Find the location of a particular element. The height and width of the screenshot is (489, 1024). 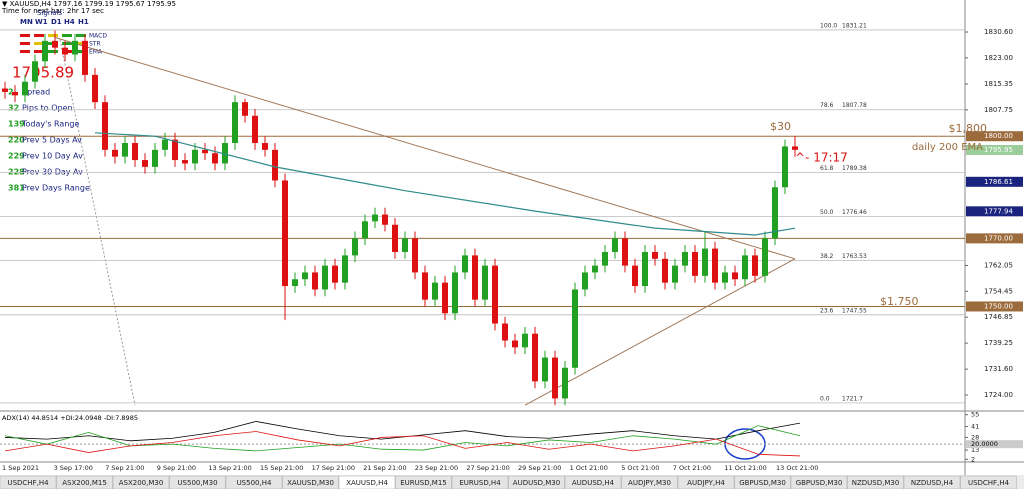

tab-label: US500,H4 is located at coordinates (254, 483).